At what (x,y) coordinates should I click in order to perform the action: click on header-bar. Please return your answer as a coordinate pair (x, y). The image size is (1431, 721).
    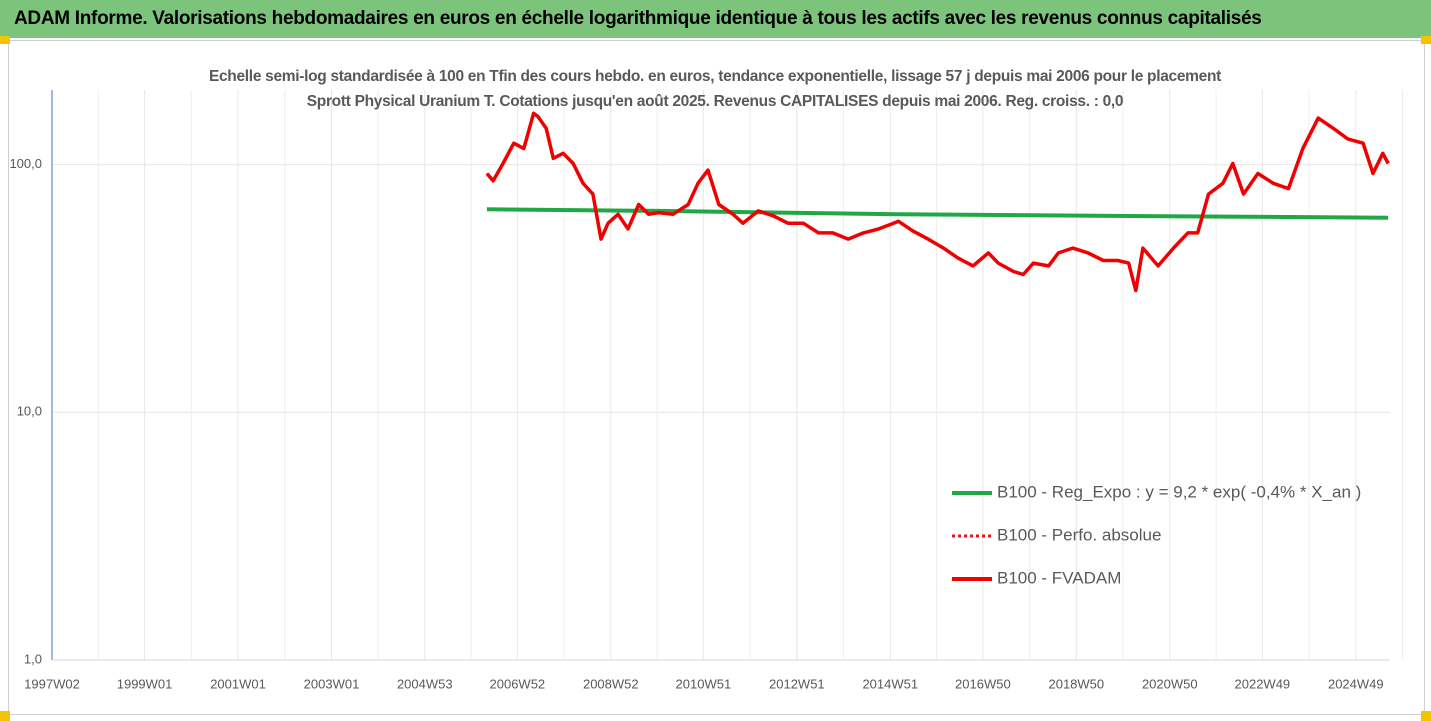
    Looking at the image, I should click on (715, 19).